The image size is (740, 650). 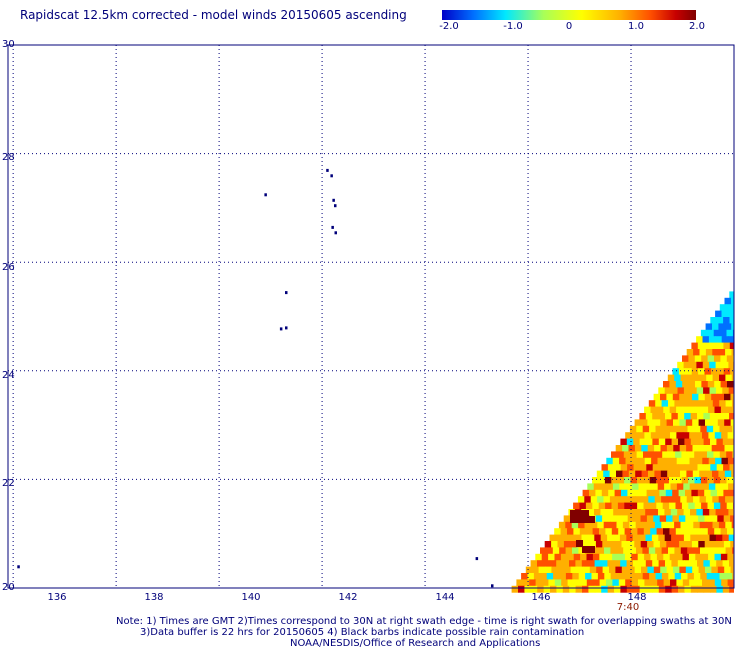 I want to click on island, so click(x=286, y=293).